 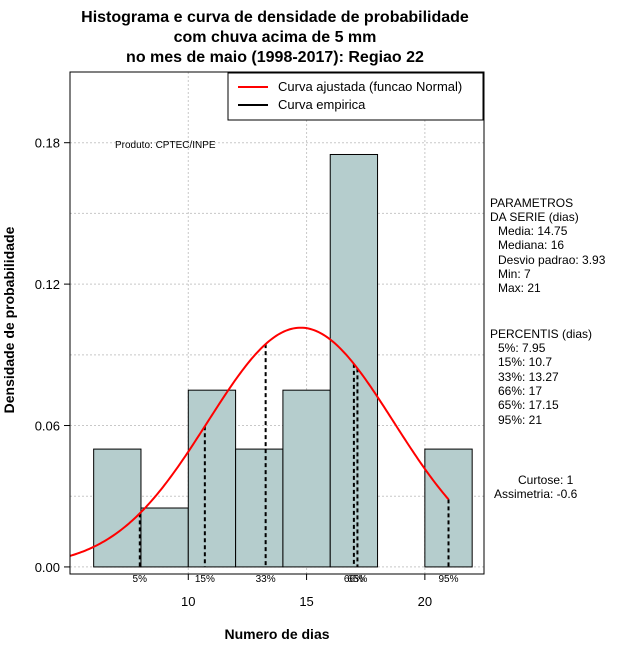 What do you see at coordinates (531, 203) in the screenshot?
I see `parameters-header-1: PARAMETROS` at bounding box center [531, 203].